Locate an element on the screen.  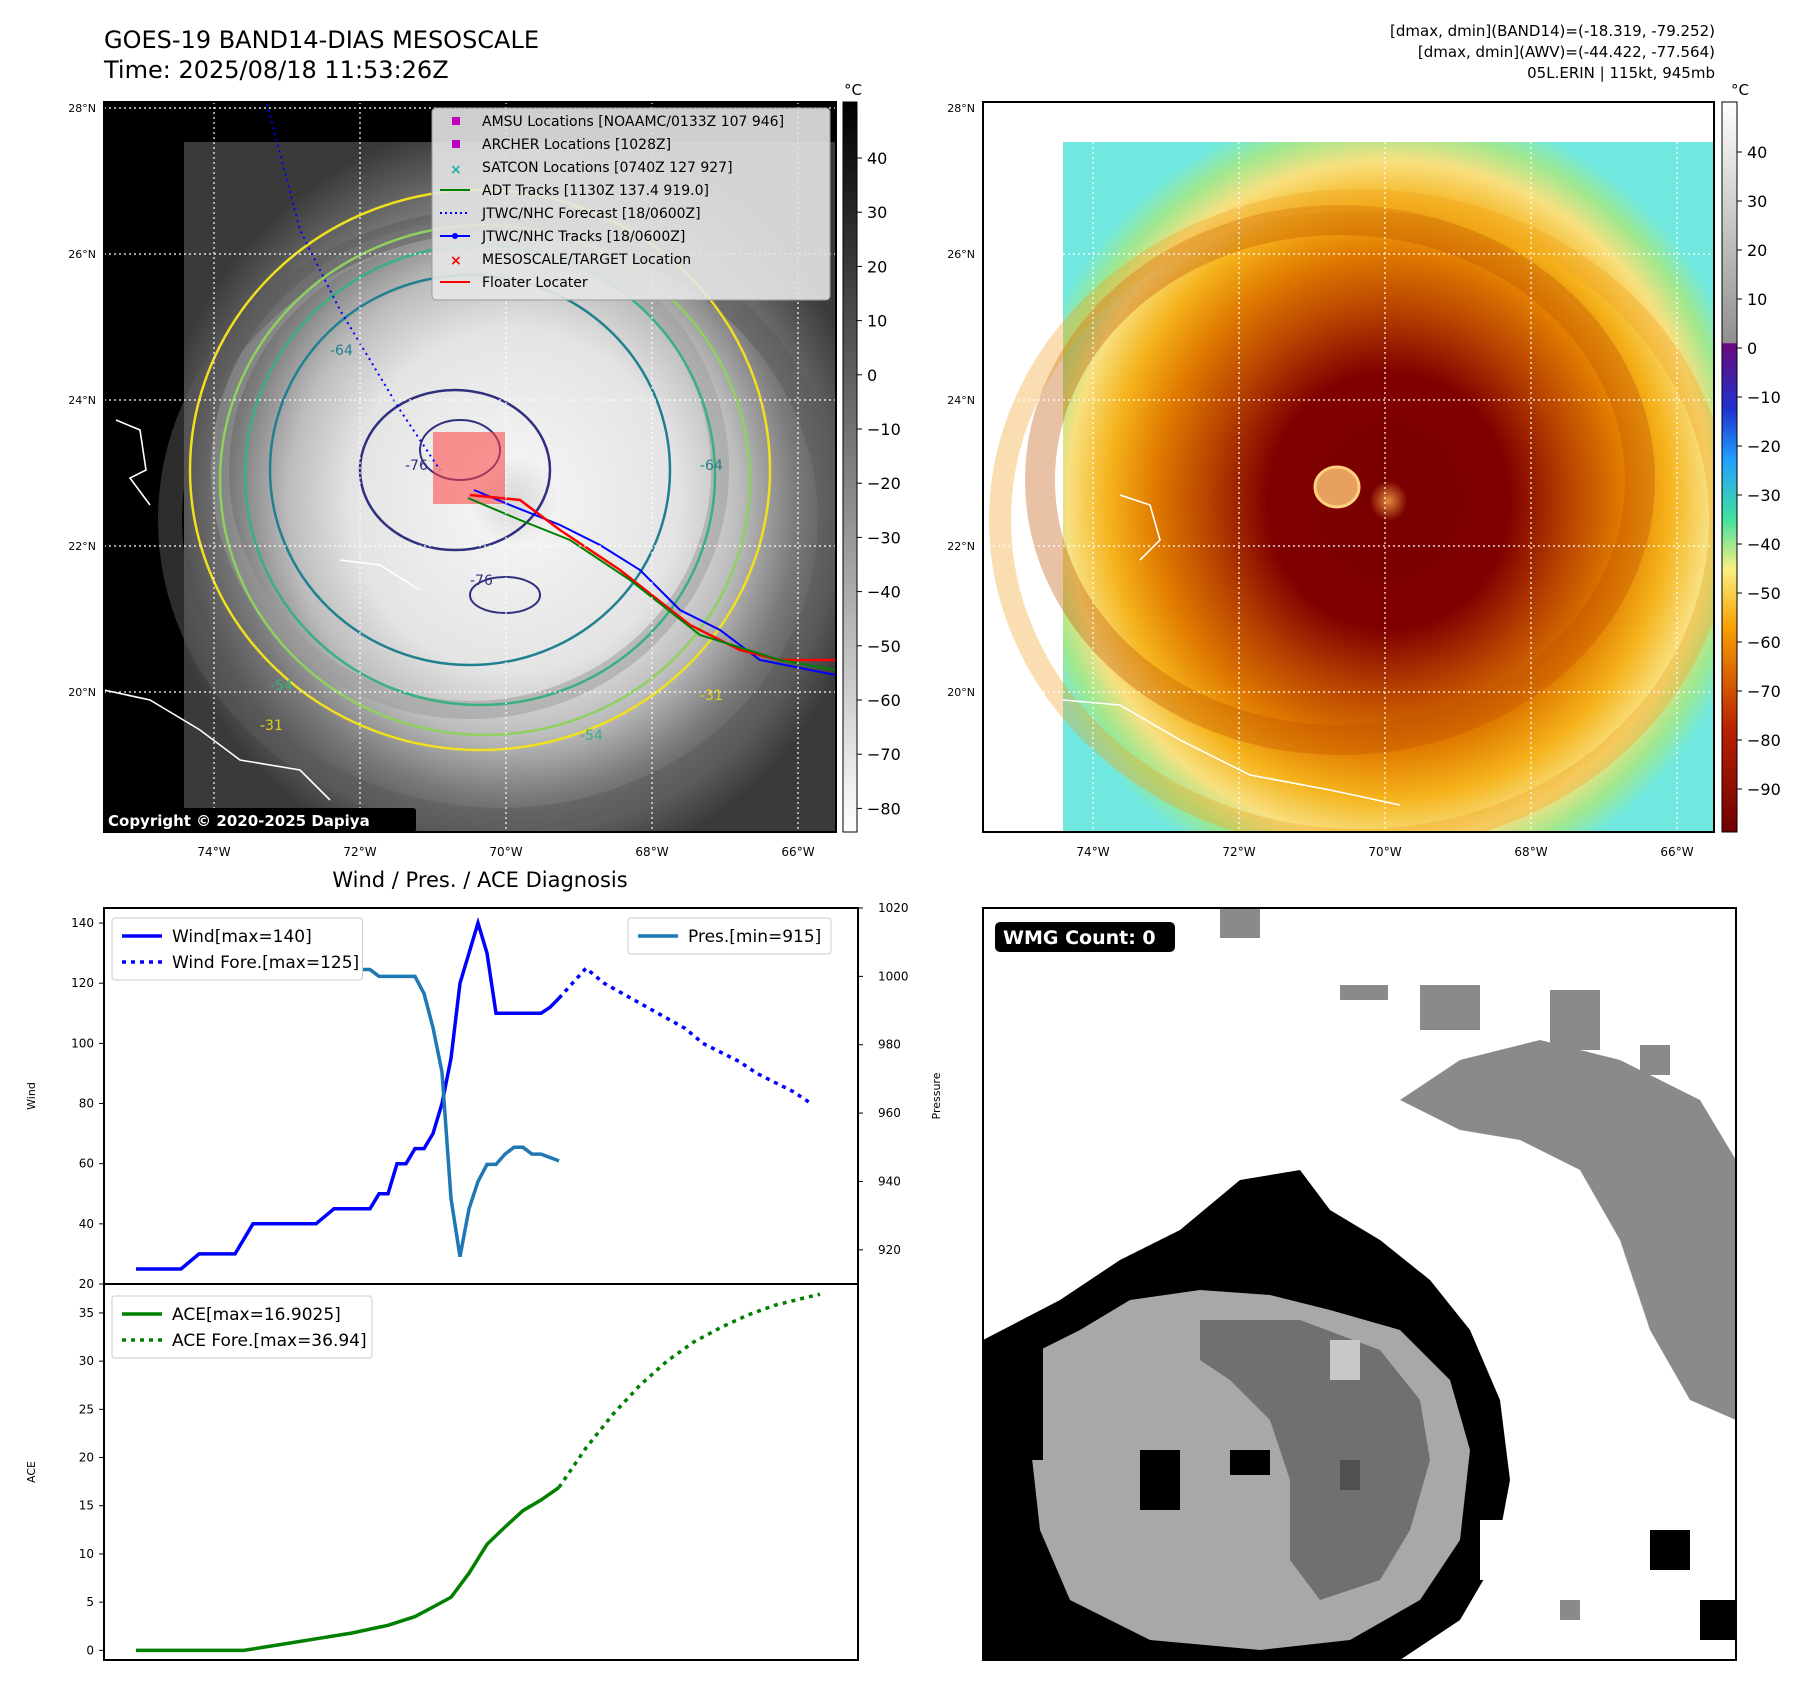
legend-entry: JTWC/NHC Forecast [18/0600Z] is located at coordinates (591, 214).